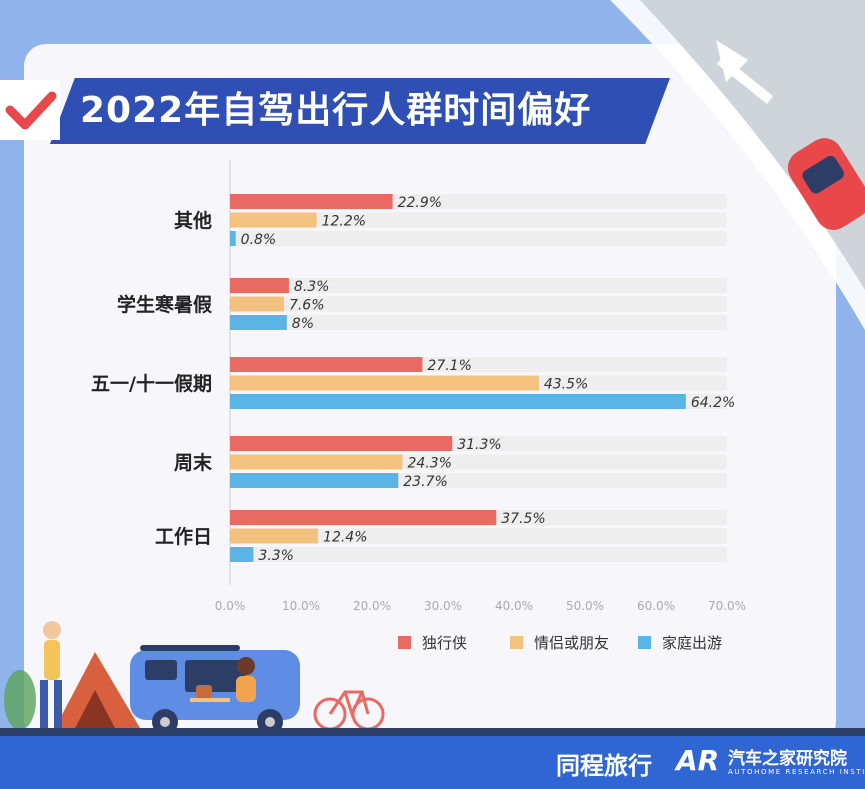 This screenshot has height=789, width=865. Describe the element at coordinates (312, 287) in the screenshot. I see `data-label: 8.3%` at that location.